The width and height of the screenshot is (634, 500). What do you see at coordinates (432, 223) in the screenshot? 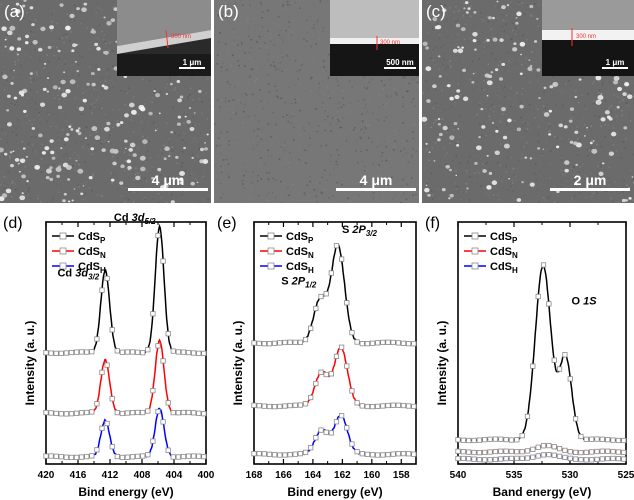
I see `panel-label: (f)` at bounding box center [432, 223].